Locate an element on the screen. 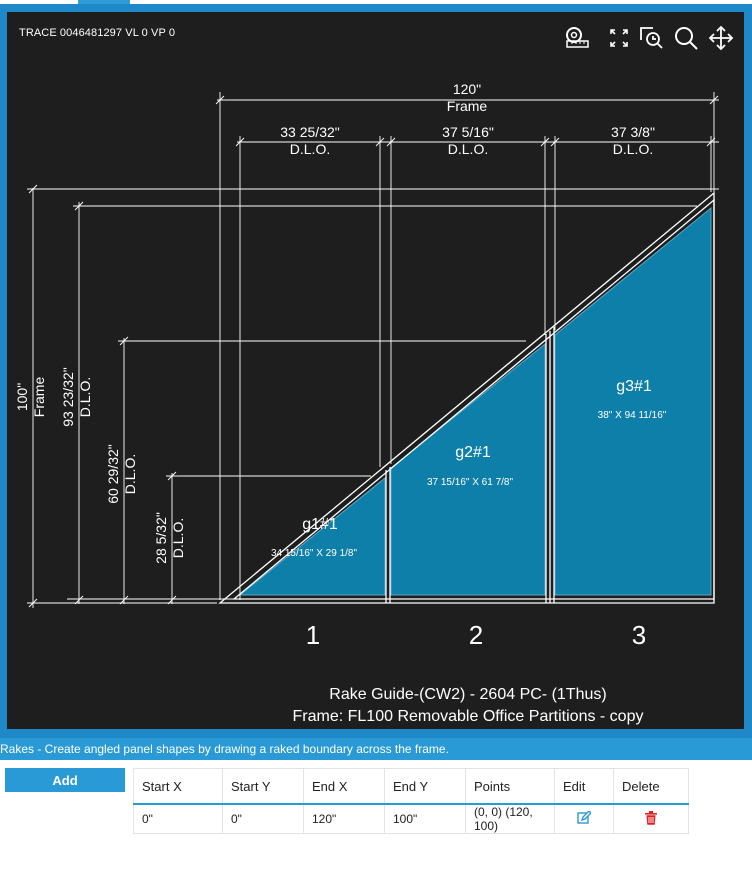 The width and height of the screenshot is (752, 888). top-strip is located at coordinates (376, 2).